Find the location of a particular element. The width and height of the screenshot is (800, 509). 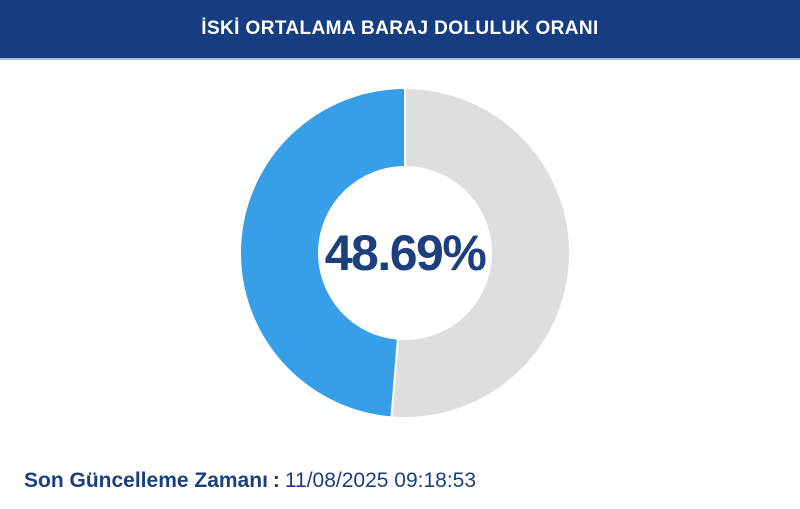

last-update-label: Son Güncelleme Zamanı is located at coordinates (146, 480).